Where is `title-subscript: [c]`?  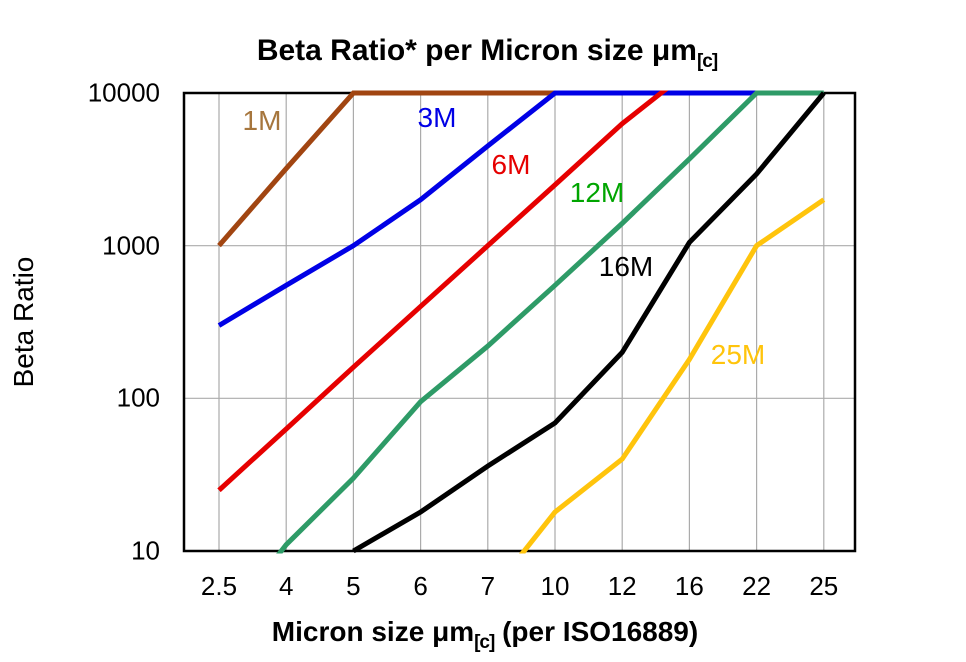
title-subscript: [c] is located at coordinates (707, 61).